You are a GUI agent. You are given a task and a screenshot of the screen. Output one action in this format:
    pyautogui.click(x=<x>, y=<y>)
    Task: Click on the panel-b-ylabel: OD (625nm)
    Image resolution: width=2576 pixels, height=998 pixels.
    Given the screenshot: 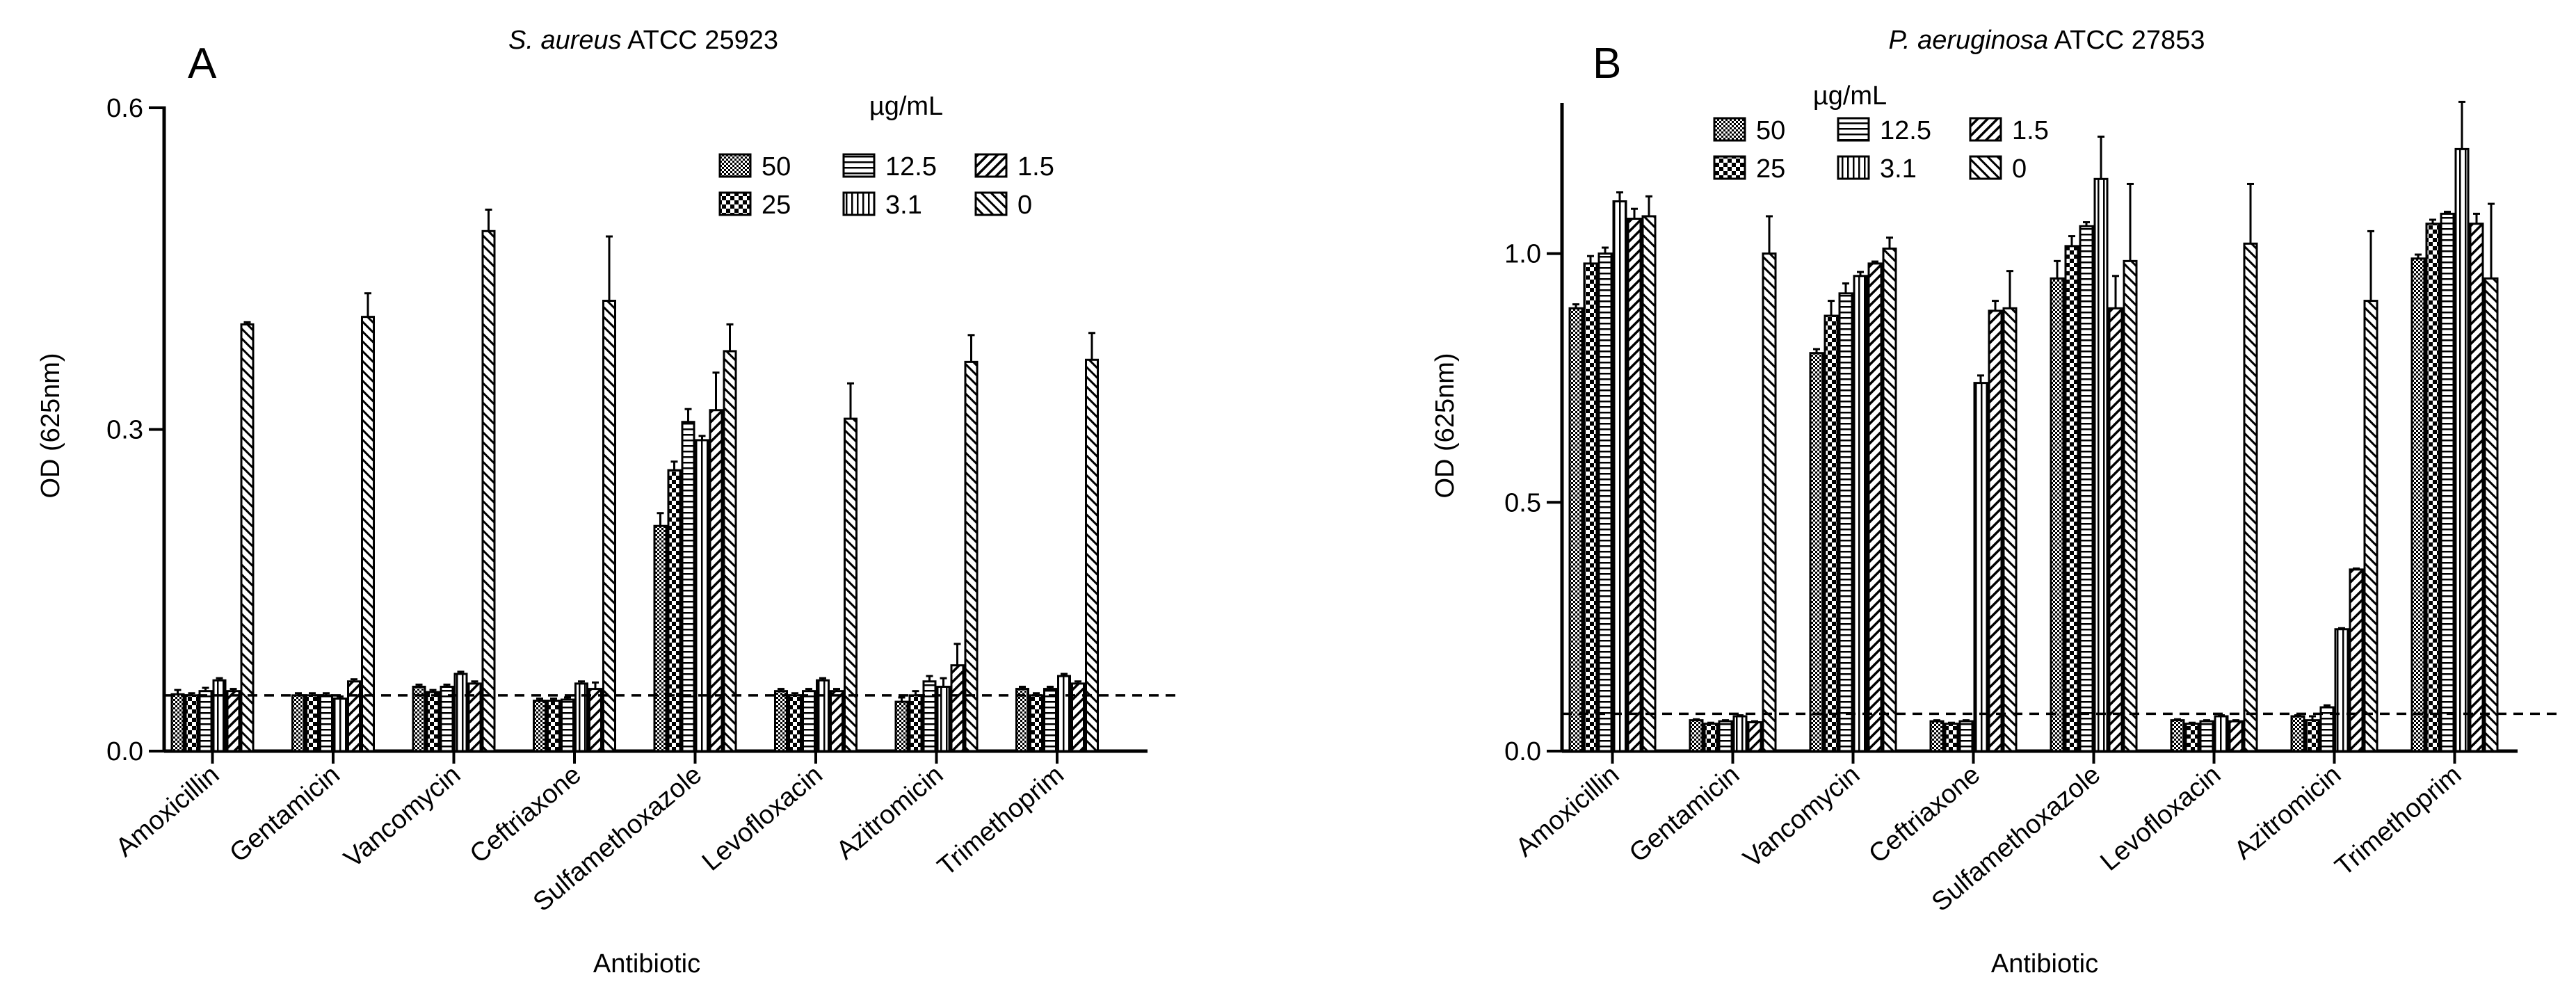 What is the action you would take?
    pyautogui.click(x=1445, y=425)
    